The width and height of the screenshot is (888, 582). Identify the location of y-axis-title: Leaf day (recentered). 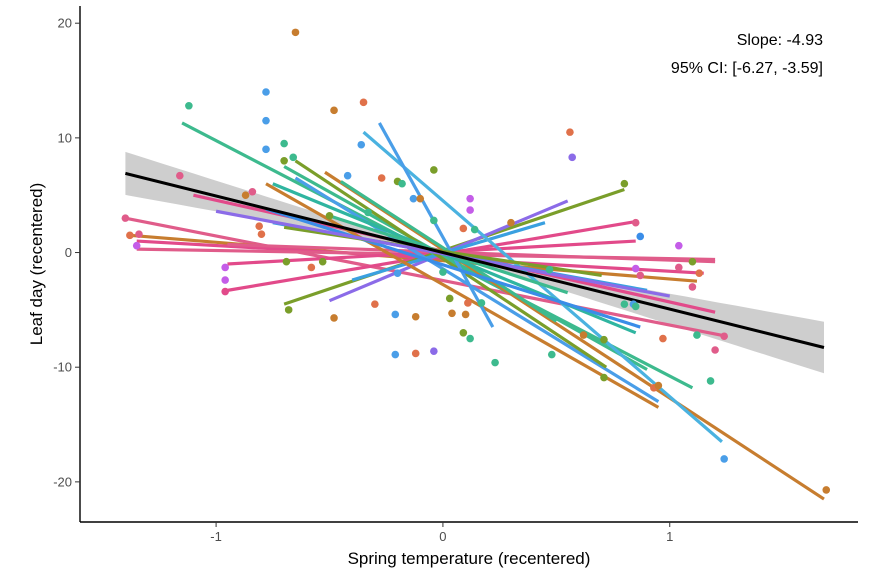
(36, 264).